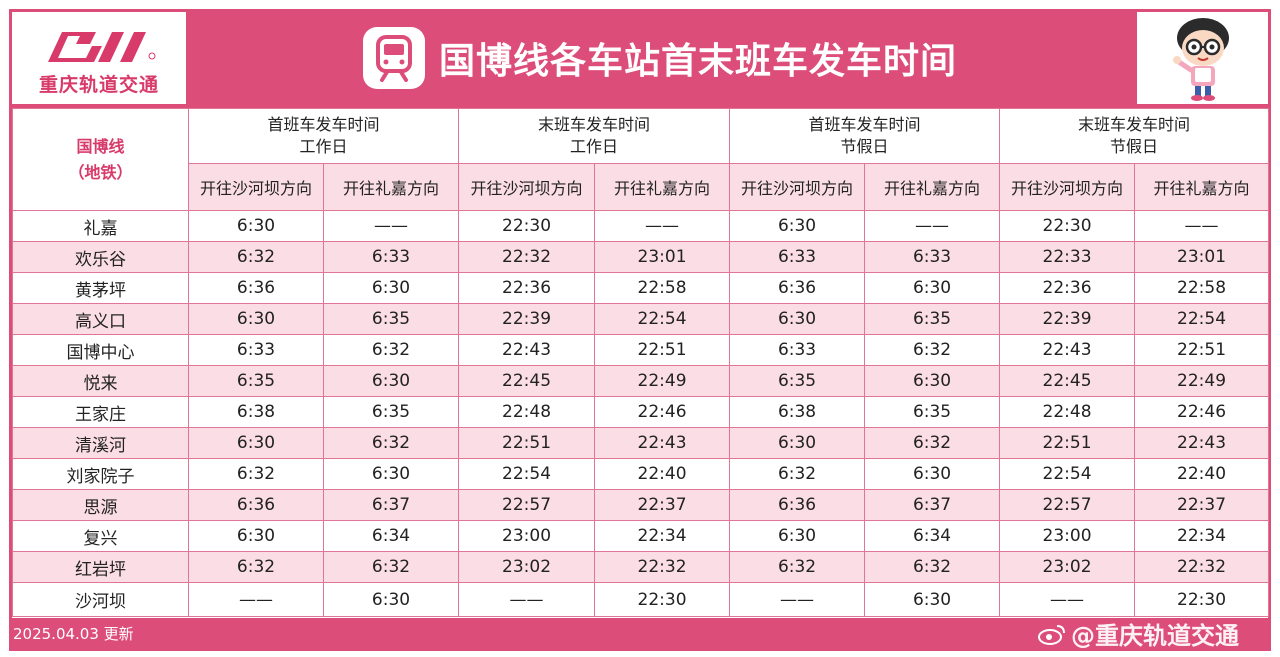  What do you see at coordinates (100, 172) in the screenshot?
I see `line-type: （地铁）` at bounding box center [100, 172].